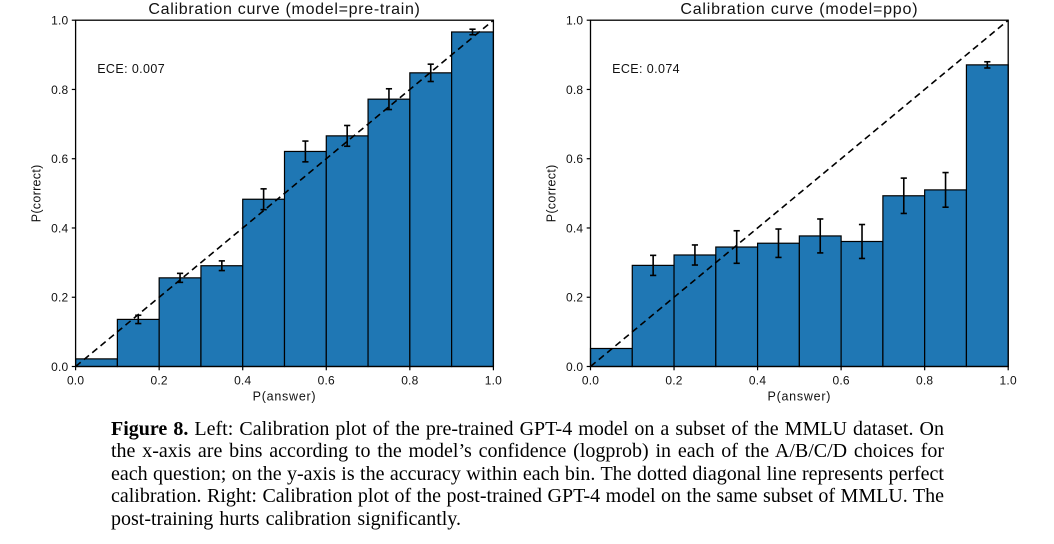 This screenshot has width=1054, height=544. Describe the element at coordinates (646, 69) in the screenshot. I see `svg-text: ECE: 0.074` at that location.